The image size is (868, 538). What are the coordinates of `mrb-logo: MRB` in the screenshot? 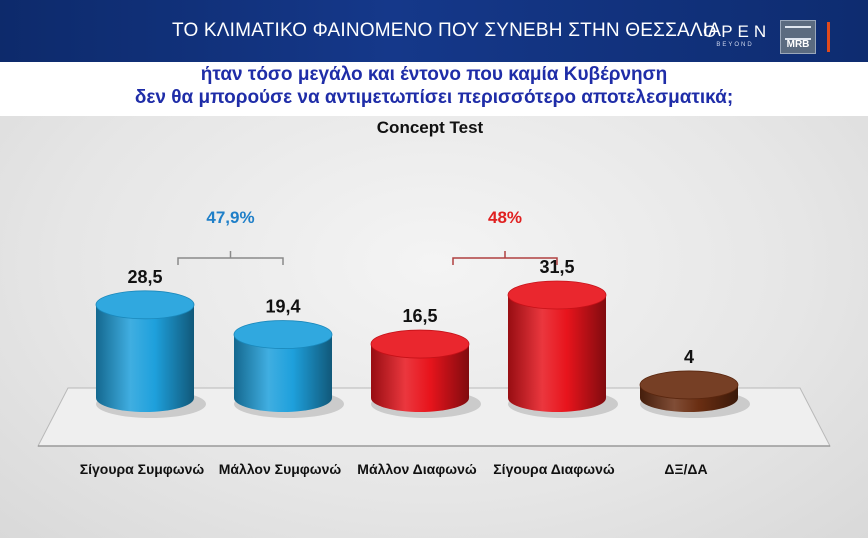 It's located at (798, 37).